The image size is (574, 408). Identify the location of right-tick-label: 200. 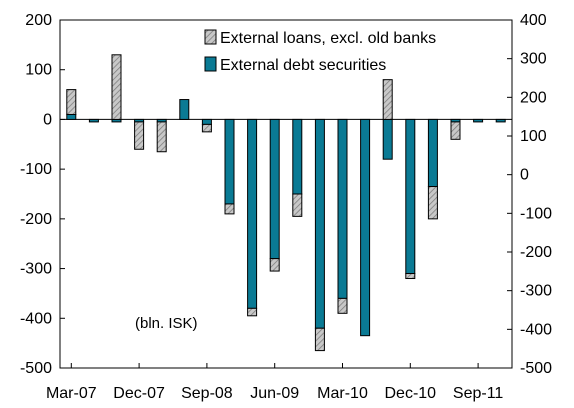
(533, 97).